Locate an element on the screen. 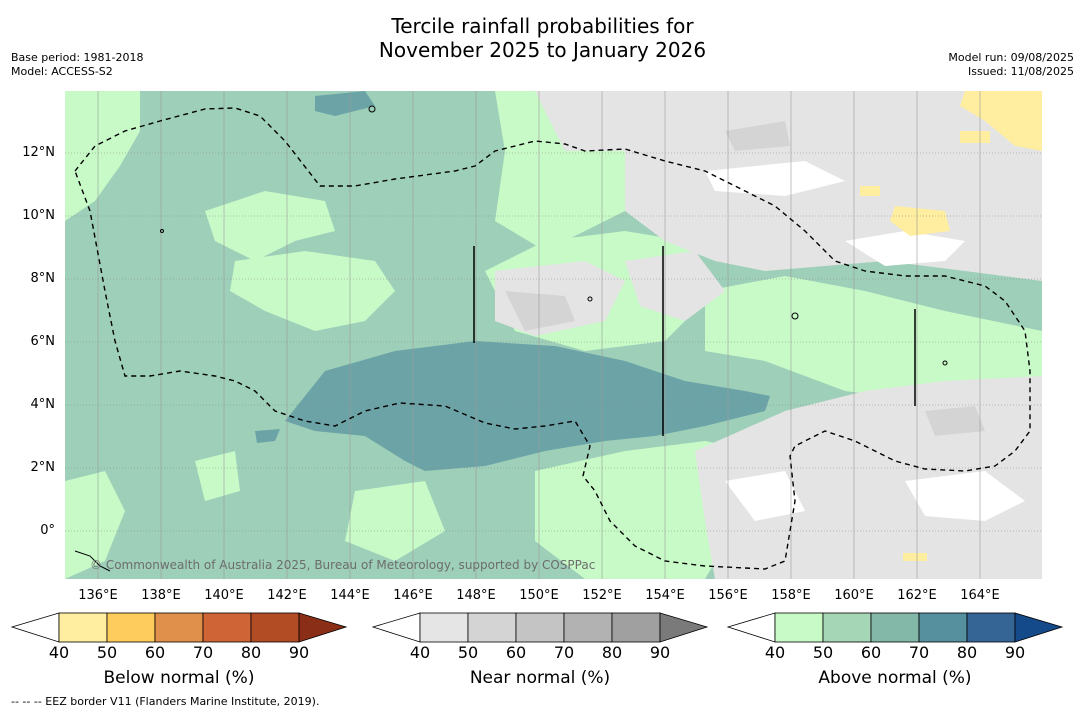 This screenshot has width=1085, height=713. cb2-arrow-right is located at coordinates (1039, 627).